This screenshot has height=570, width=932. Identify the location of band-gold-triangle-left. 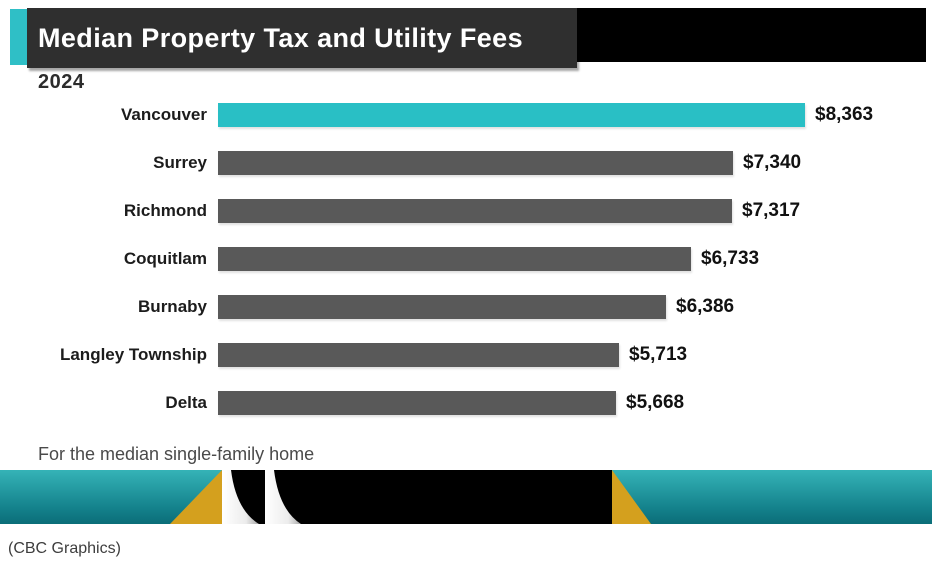
(196, 497).